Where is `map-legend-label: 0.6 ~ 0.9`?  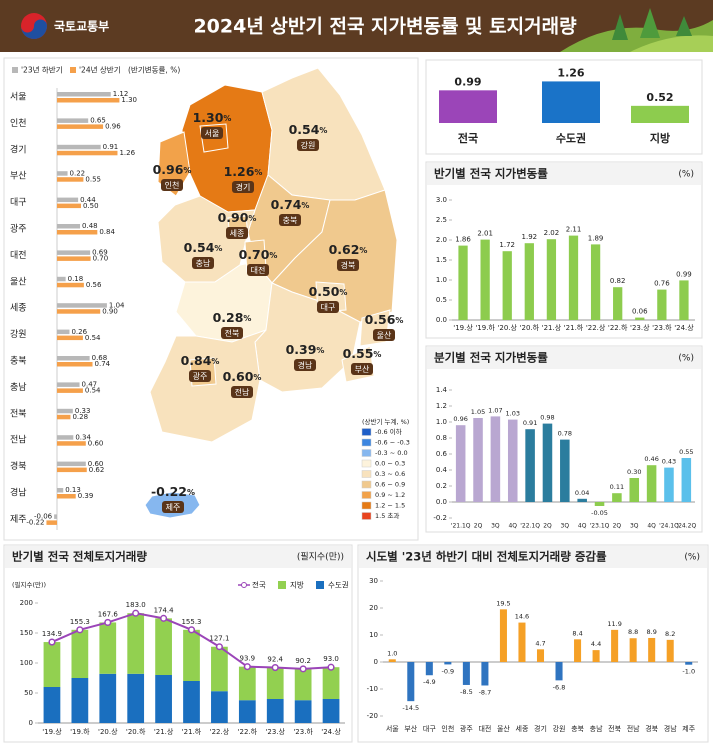 map-legend-label: 0.6 ~ 0.9 is located at coordinates (390, 485).